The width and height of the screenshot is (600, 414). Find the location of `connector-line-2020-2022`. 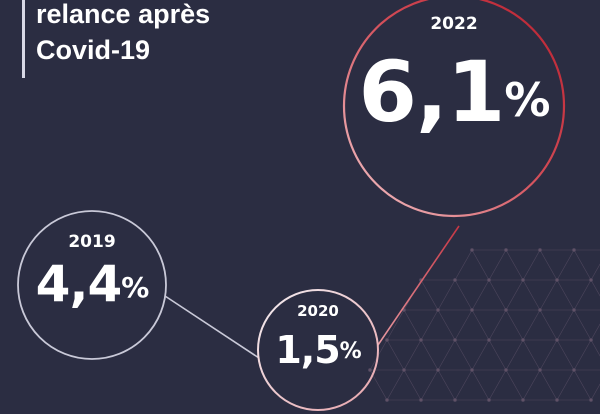

connector-line-2020-2022 is located at coordinates (418, 285).